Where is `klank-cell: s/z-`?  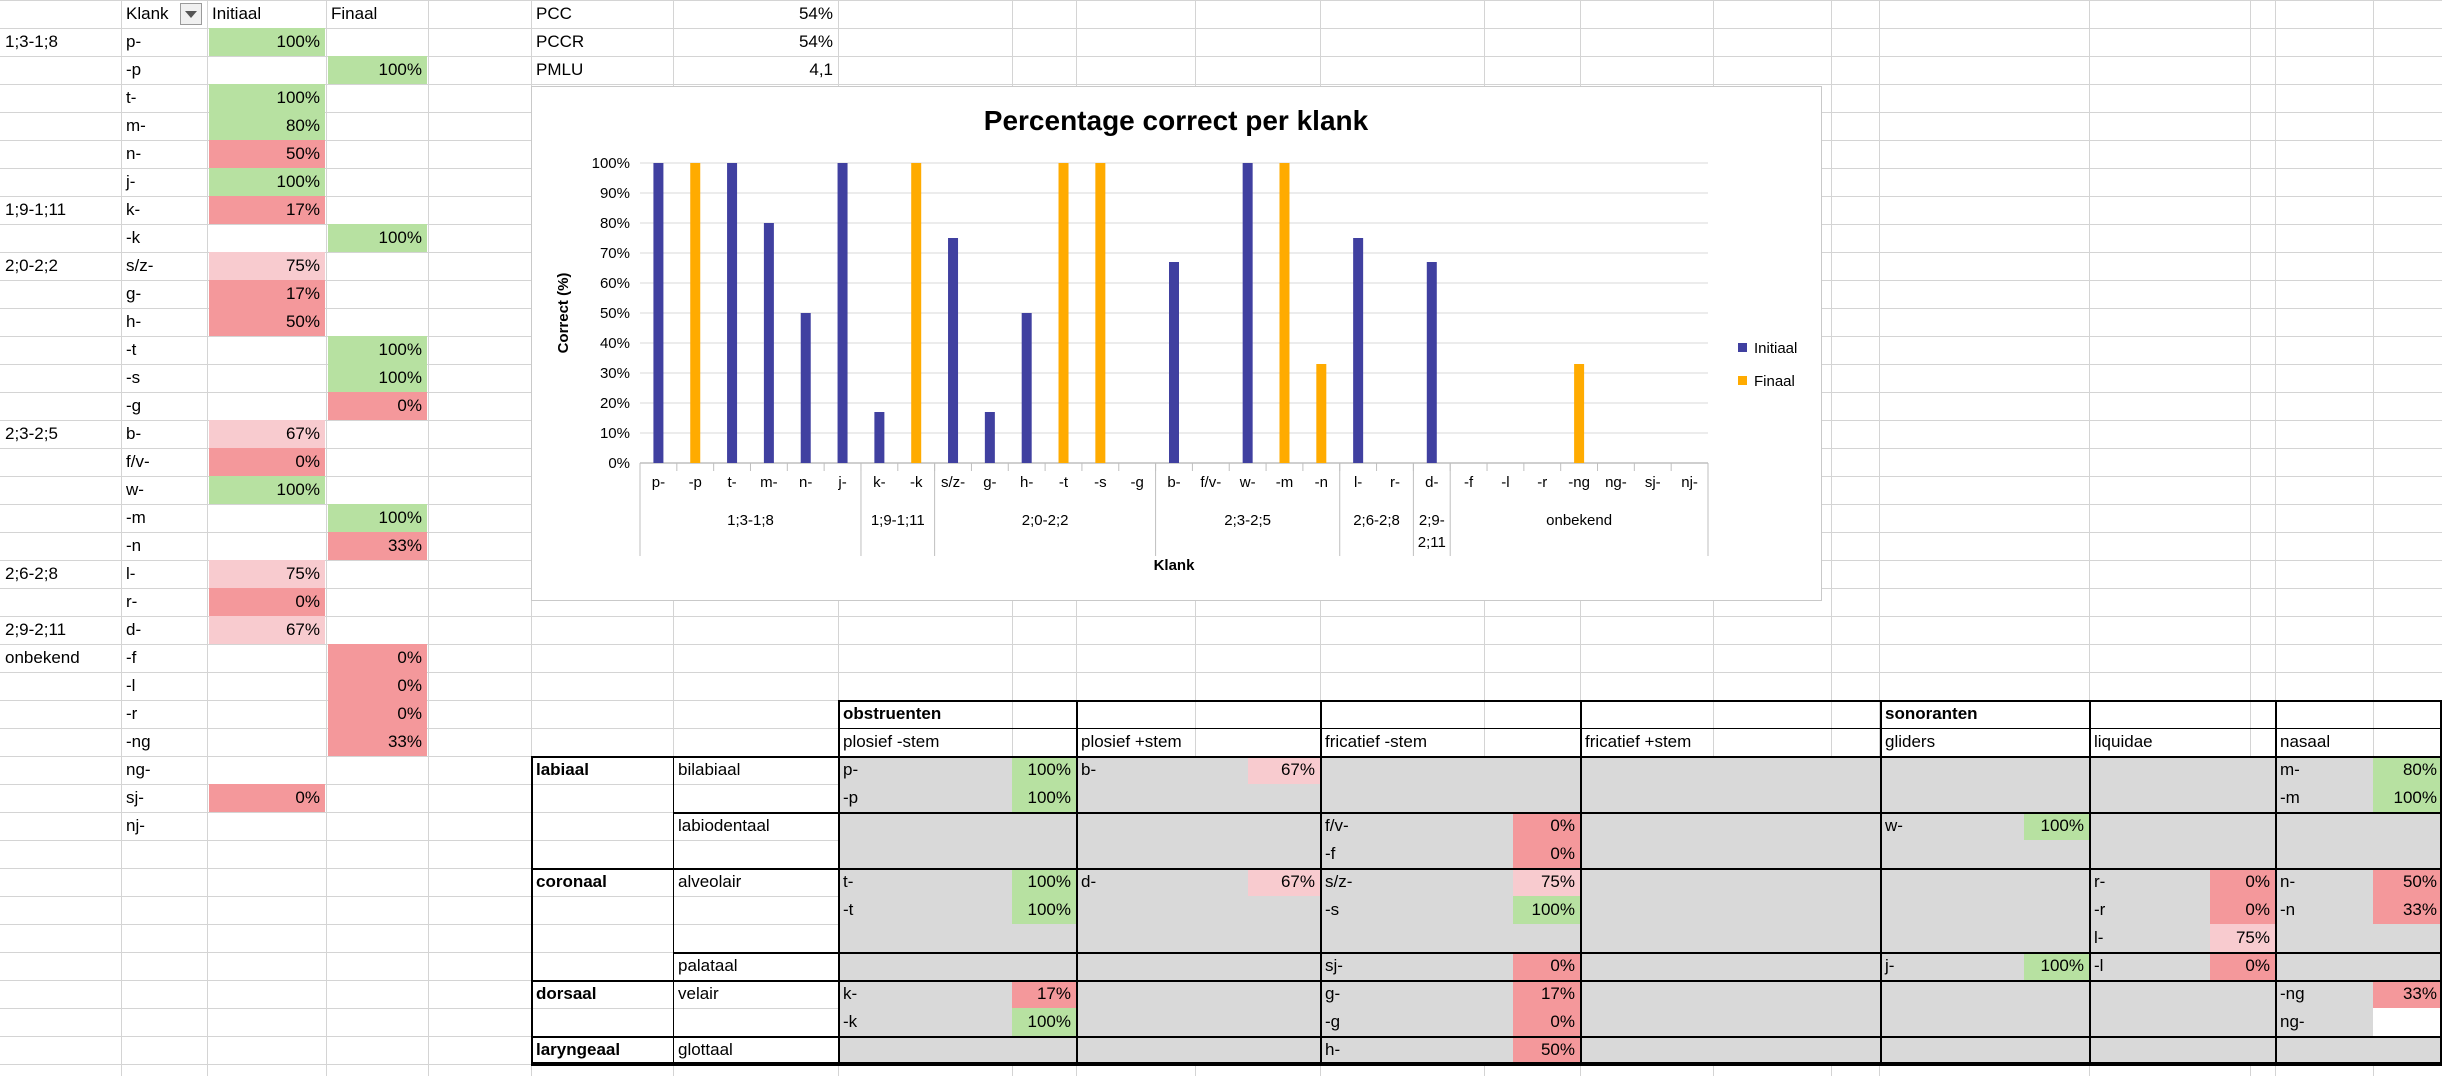 klank-cell: s/z- is located at coordinates (140, 265).